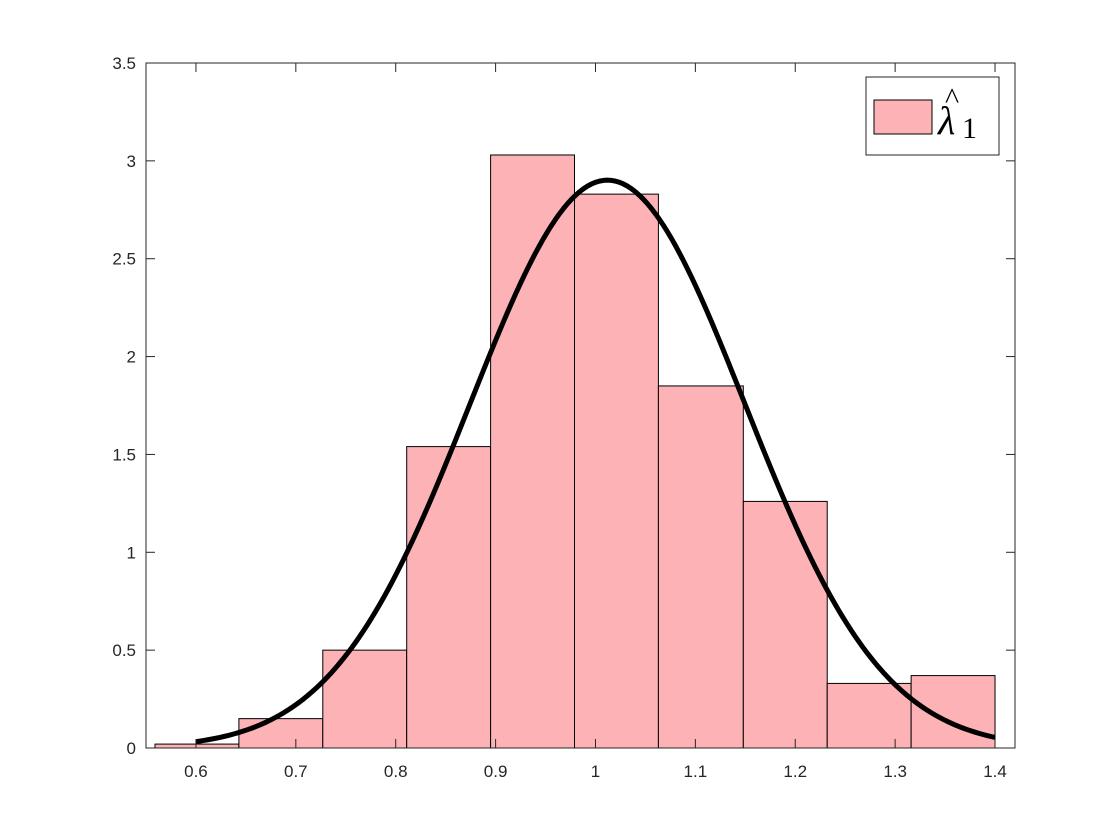 The height and width of the screenshot is (840, 1120). What do you see at coordinates (696, 771) in the screenshot?
I see `x-tick-label: 1.1` at bounding box center [696, 771].